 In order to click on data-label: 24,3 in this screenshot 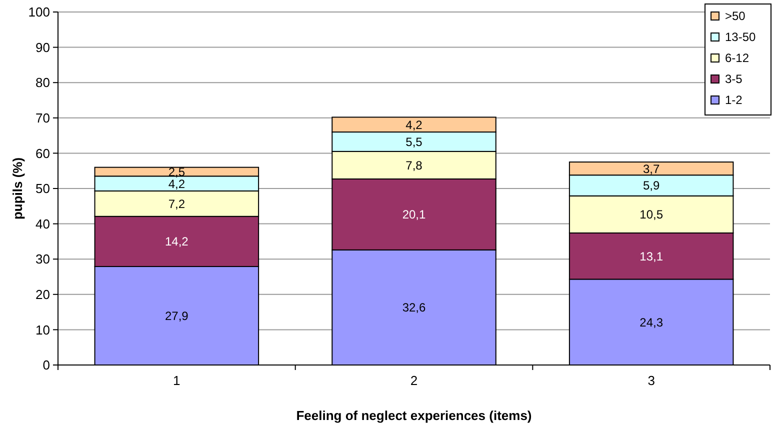, I will do `click(652, 322)`.